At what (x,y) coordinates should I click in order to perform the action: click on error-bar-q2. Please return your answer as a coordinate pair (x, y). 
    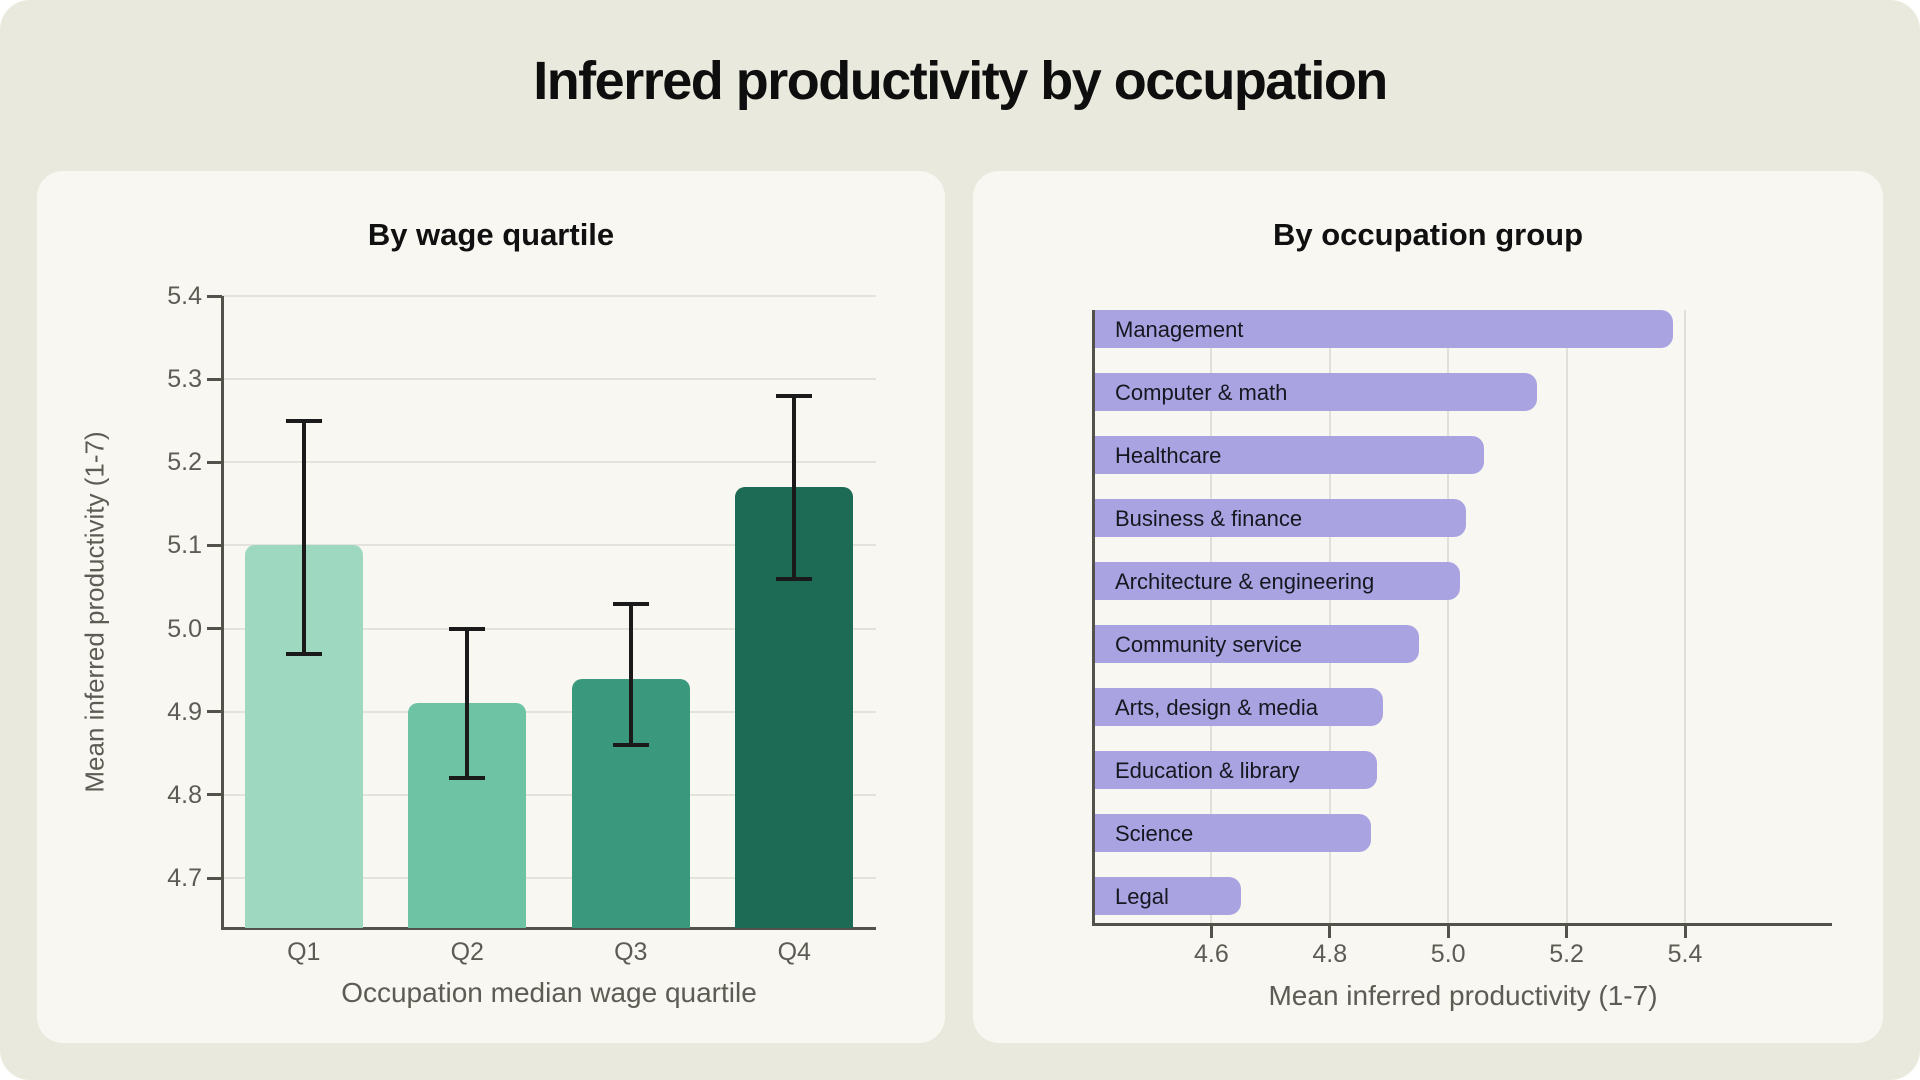
    Looking at the image, I should click on (467, 703).